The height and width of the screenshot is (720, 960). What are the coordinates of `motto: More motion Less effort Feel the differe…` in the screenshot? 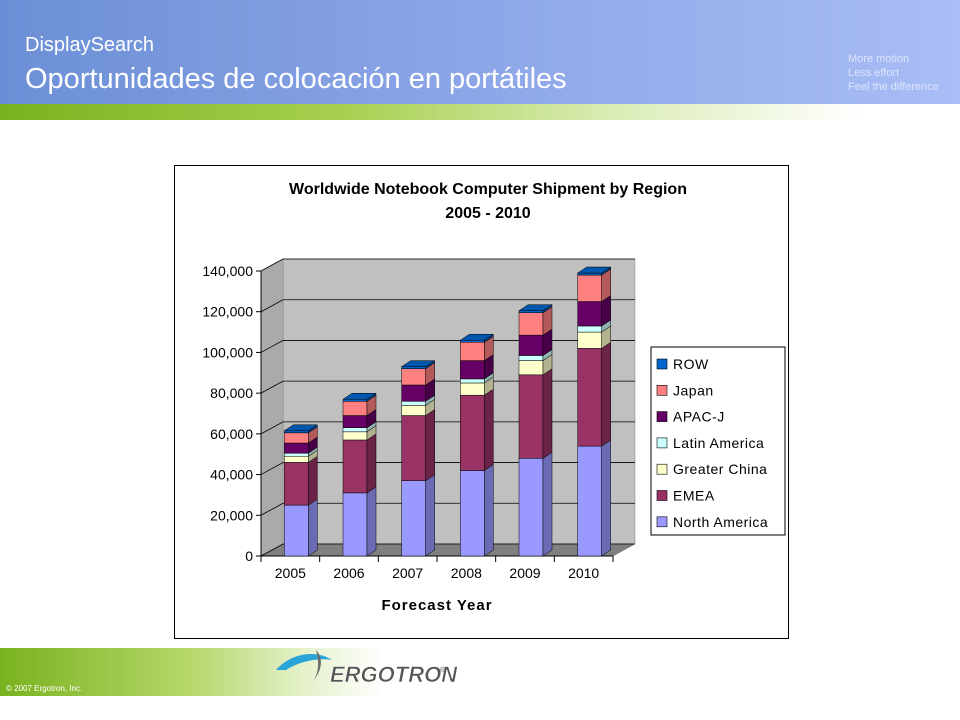 It's located at (893, 73).